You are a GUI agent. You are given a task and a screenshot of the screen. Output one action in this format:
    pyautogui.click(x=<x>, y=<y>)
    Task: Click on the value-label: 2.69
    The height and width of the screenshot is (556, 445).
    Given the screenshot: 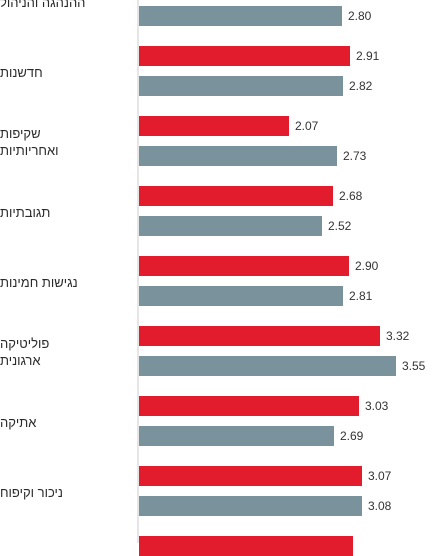 What is the action you would take?
    pyautogui.click(x=352, y=436)
    